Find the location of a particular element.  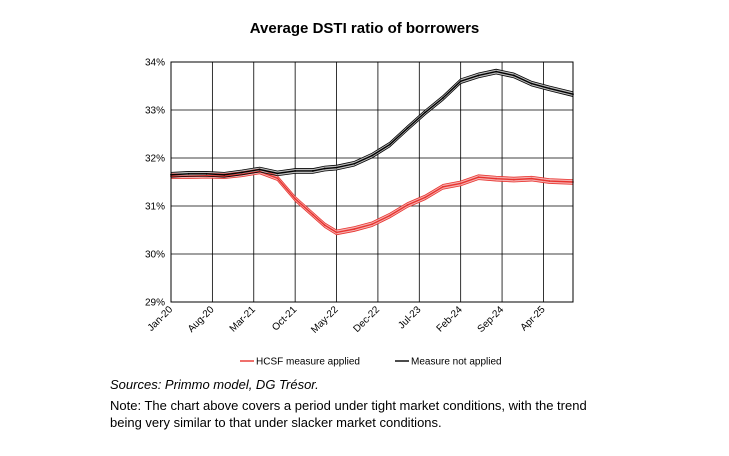

x-tick-label: Oct-21 is located at coordinates (284, 318).